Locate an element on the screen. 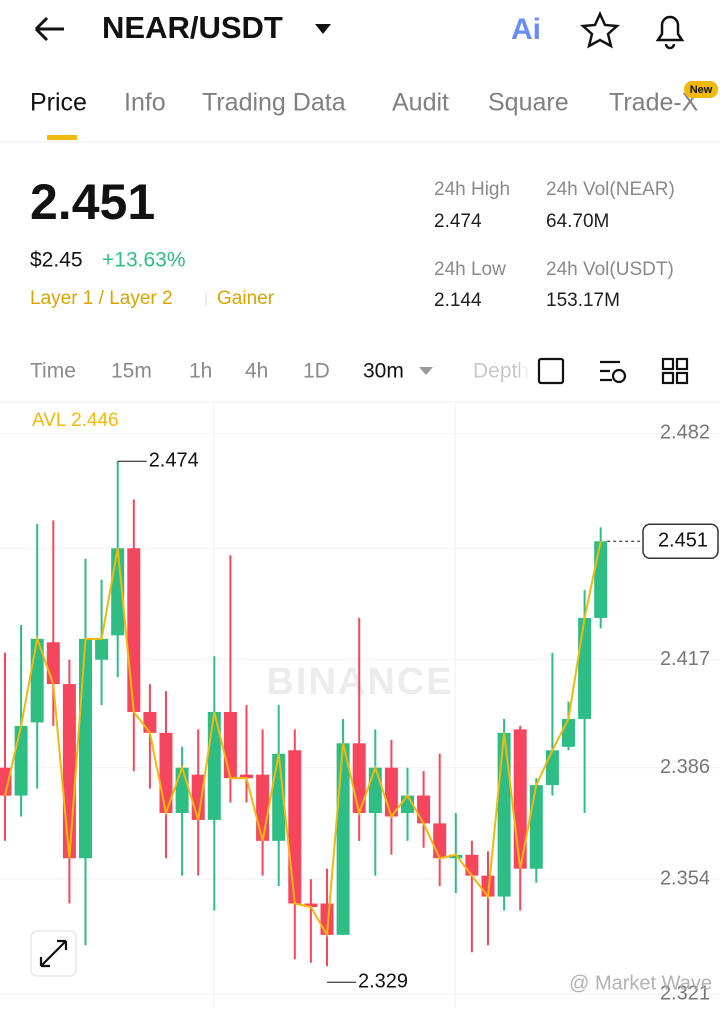  y-tick-label: 2.417 is located at coordinates (685, 659).